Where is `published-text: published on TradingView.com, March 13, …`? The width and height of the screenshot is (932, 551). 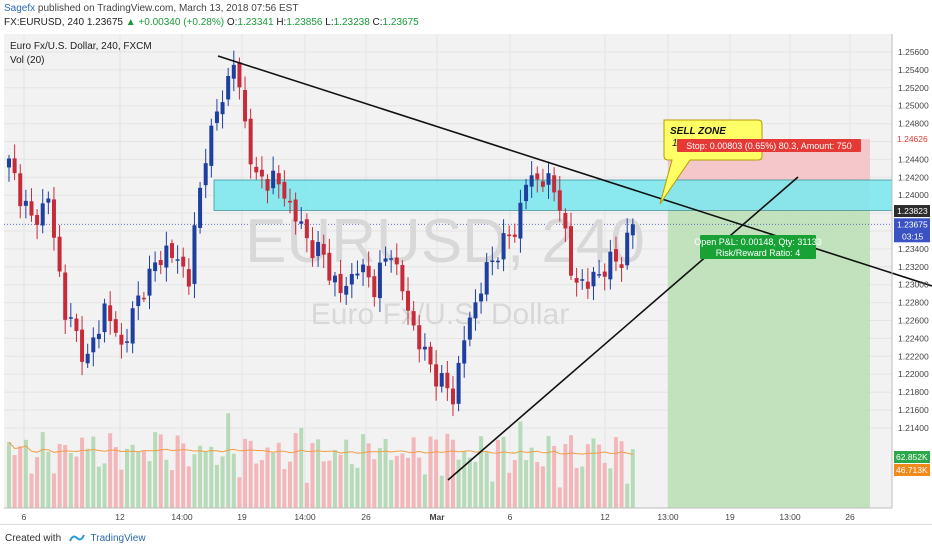
published-text: published on TradingView.com, March 13, … is located at coordinates (168, 8).